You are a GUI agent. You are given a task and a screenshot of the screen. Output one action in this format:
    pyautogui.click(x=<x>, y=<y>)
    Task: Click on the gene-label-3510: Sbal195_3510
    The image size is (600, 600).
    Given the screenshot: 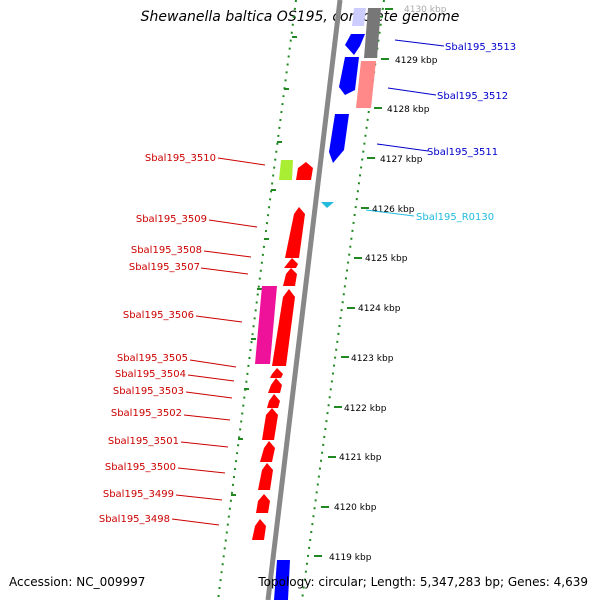 What is the action you would take?
    pyautogui.click(x=180, y=158)
    